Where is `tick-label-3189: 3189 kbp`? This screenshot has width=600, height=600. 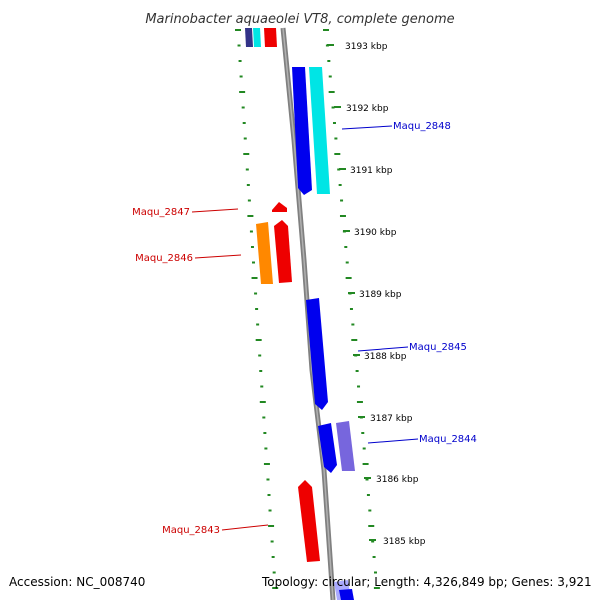
tick-label-3189: 3189 kbp is located at coordinates (380, 295).